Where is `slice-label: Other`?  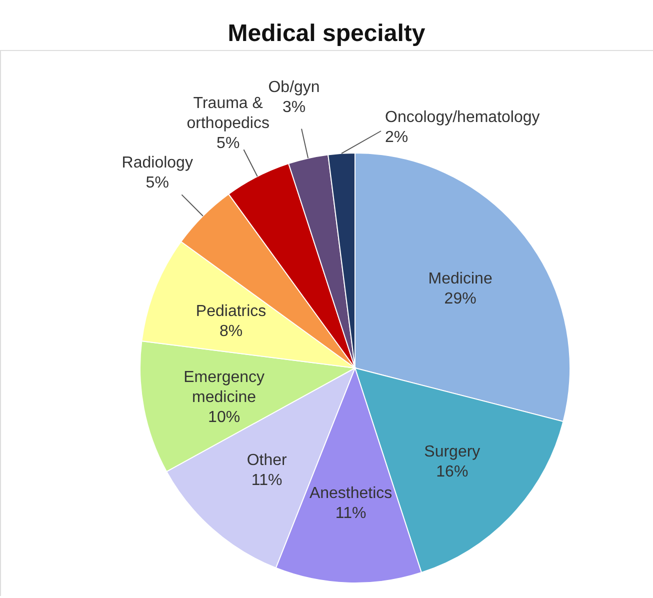
slice-label: Other is located at coordinates (267, 460).